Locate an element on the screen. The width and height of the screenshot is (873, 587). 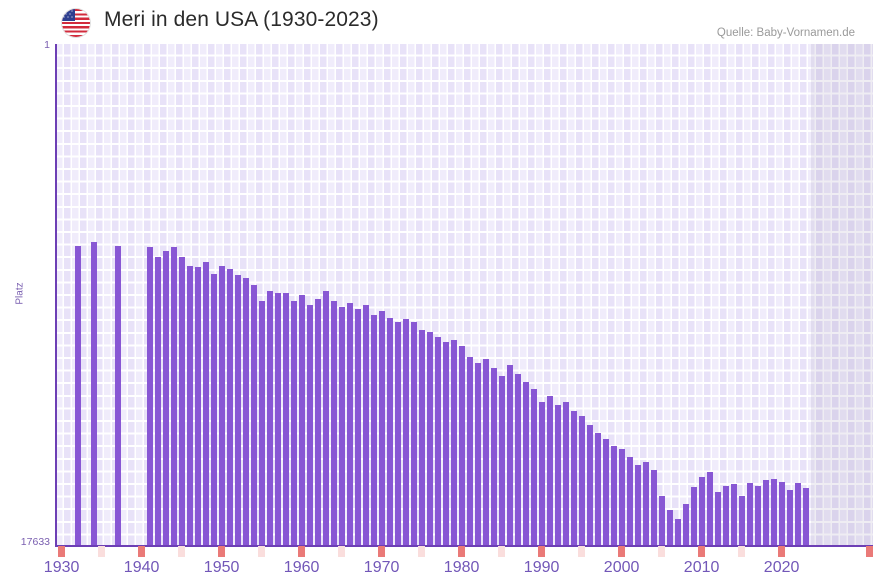
x-axis-tick-label: 1930 is located at coordinates (61, 567).